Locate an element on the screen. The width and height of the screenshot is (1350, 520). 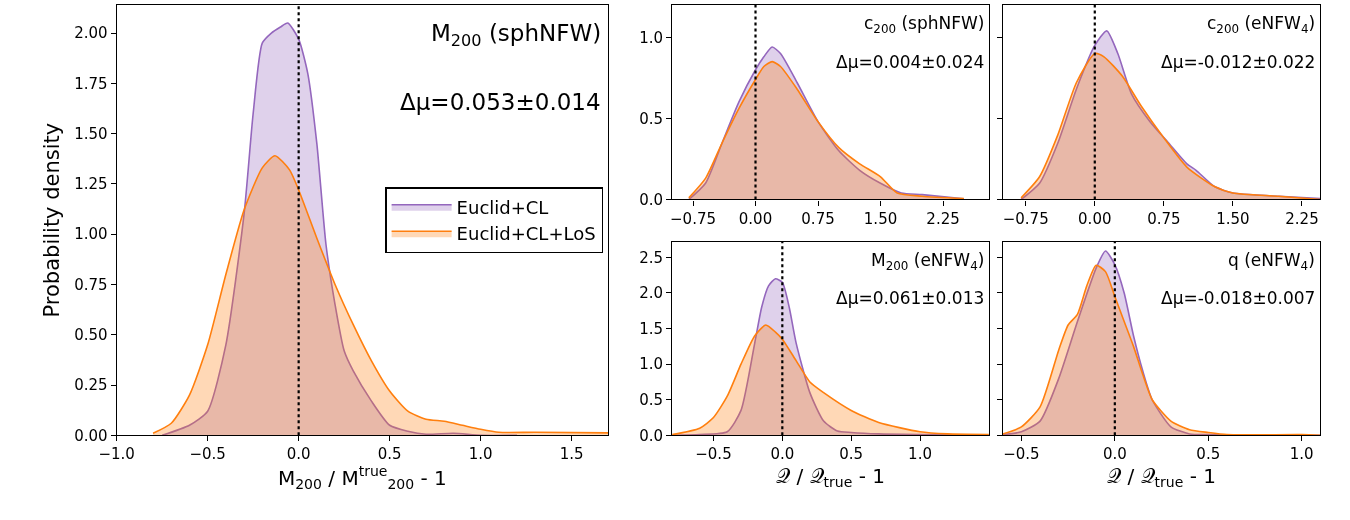
annotation: M$_{200}$ (sphNFW) is located at coordinates (516, 35).